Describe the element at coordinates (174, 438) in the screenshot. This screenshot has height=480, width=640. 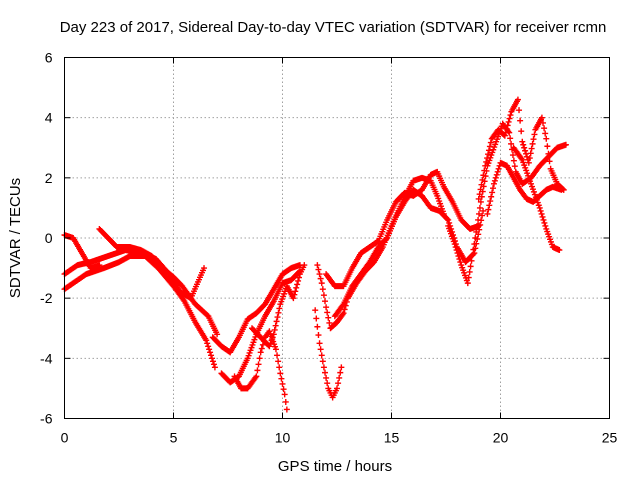
I see `x-tick-label: 5` at that location.